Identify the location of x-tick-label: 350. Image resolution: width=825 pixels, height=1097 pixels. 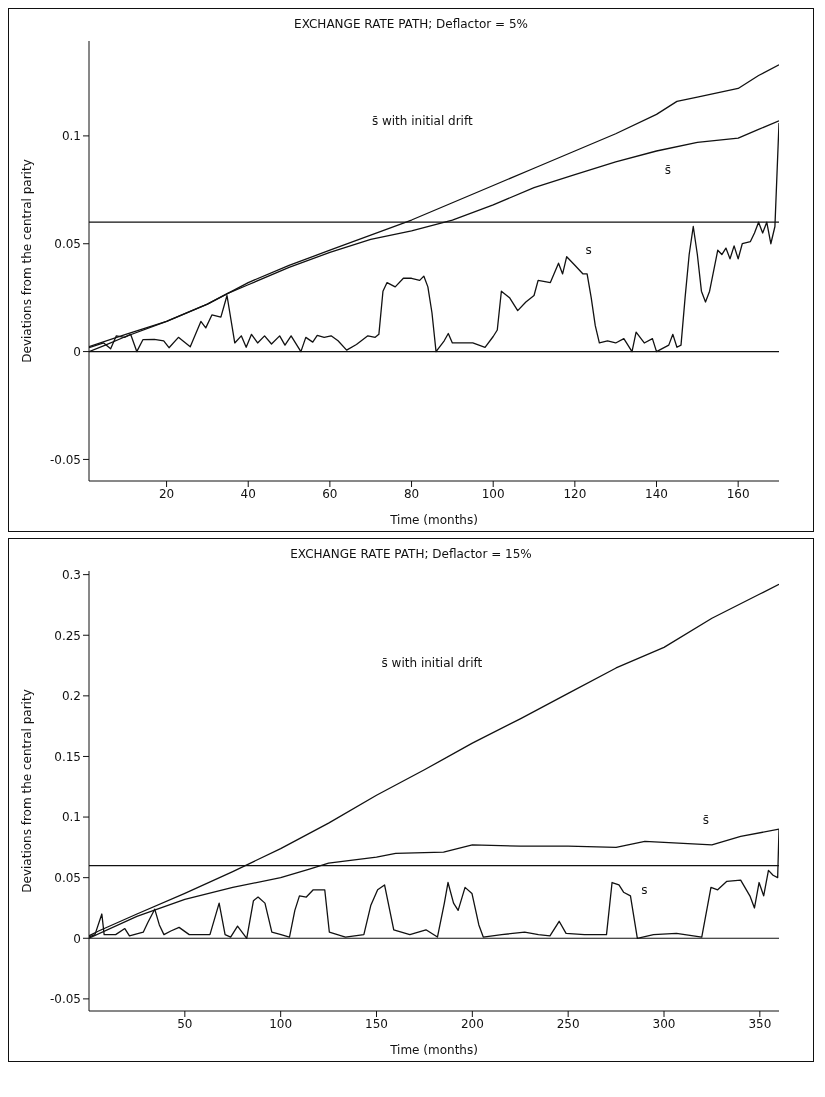
(760, 1023).